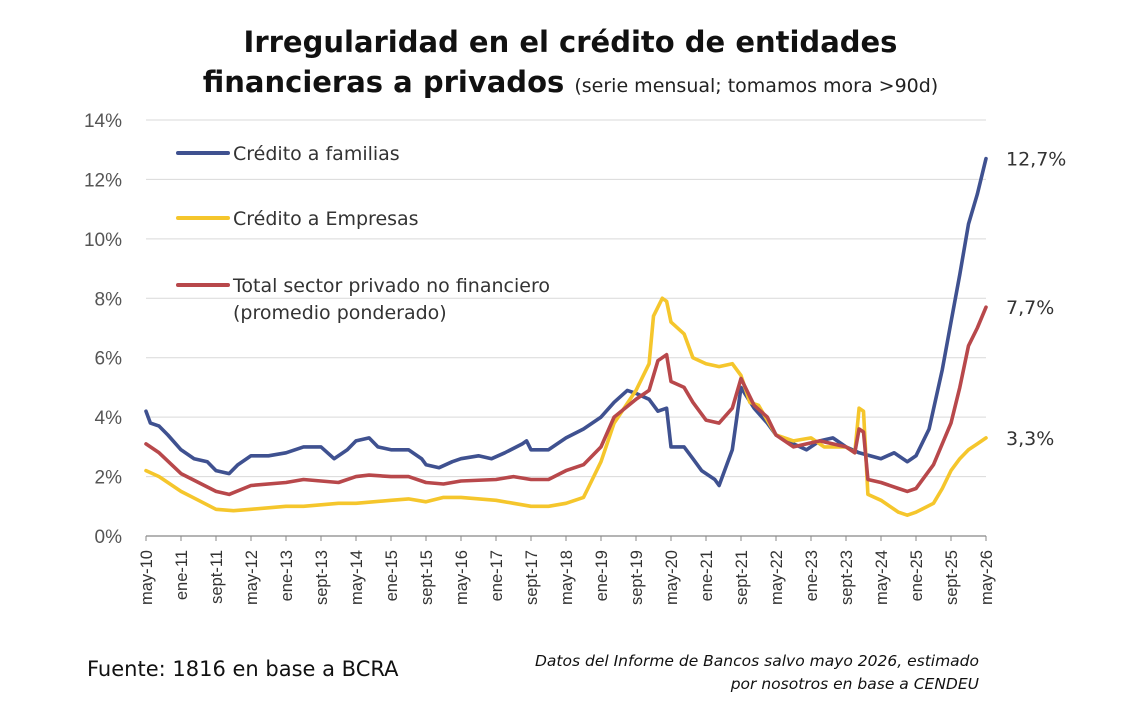 The width and height of the screenshot is (1141, 706). I want to click on x-tick-label: ene-13, so click(287, 575).